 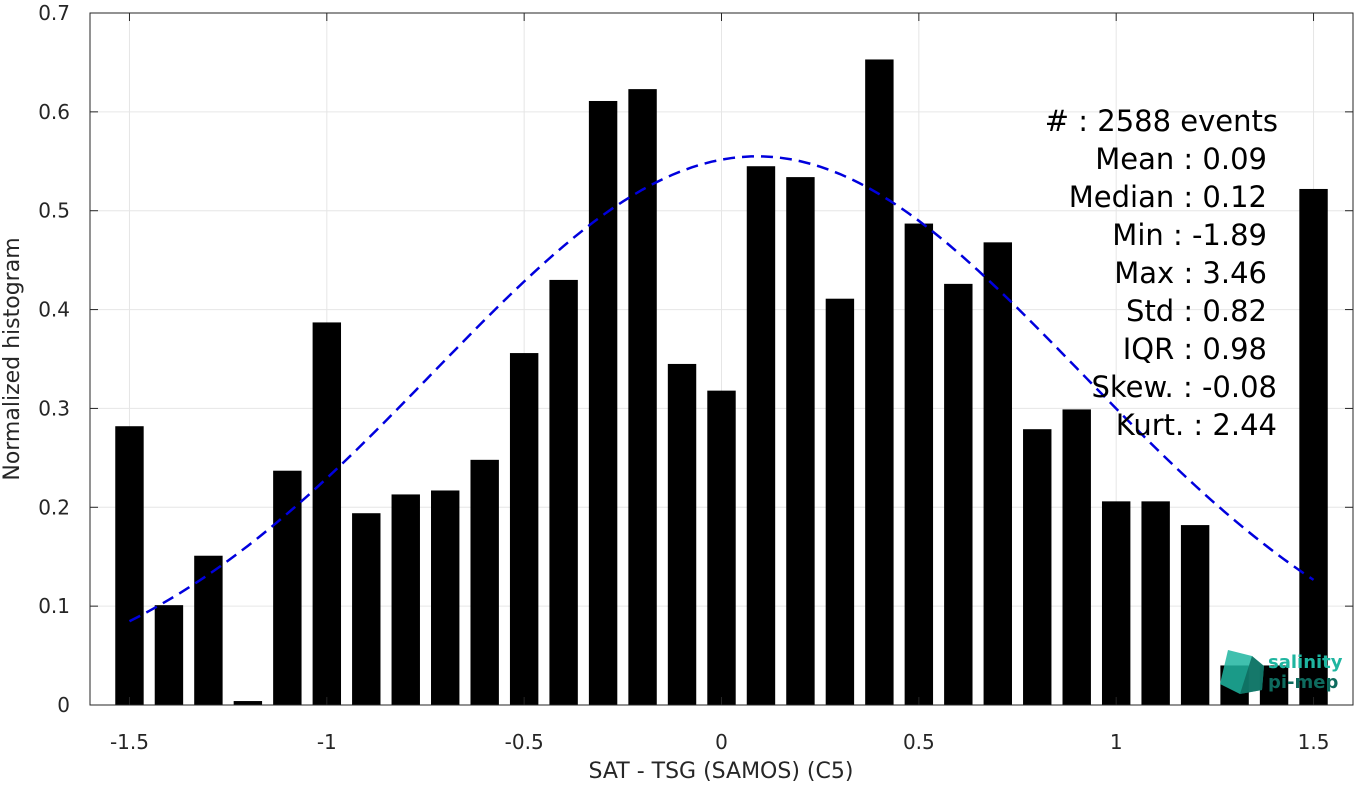 What do you see at coordinates (721, 771) in the screenshot?
I see `x-axis-label: SAT - TSG (SAMOS) (C5)` at bounding box center [721, 771].